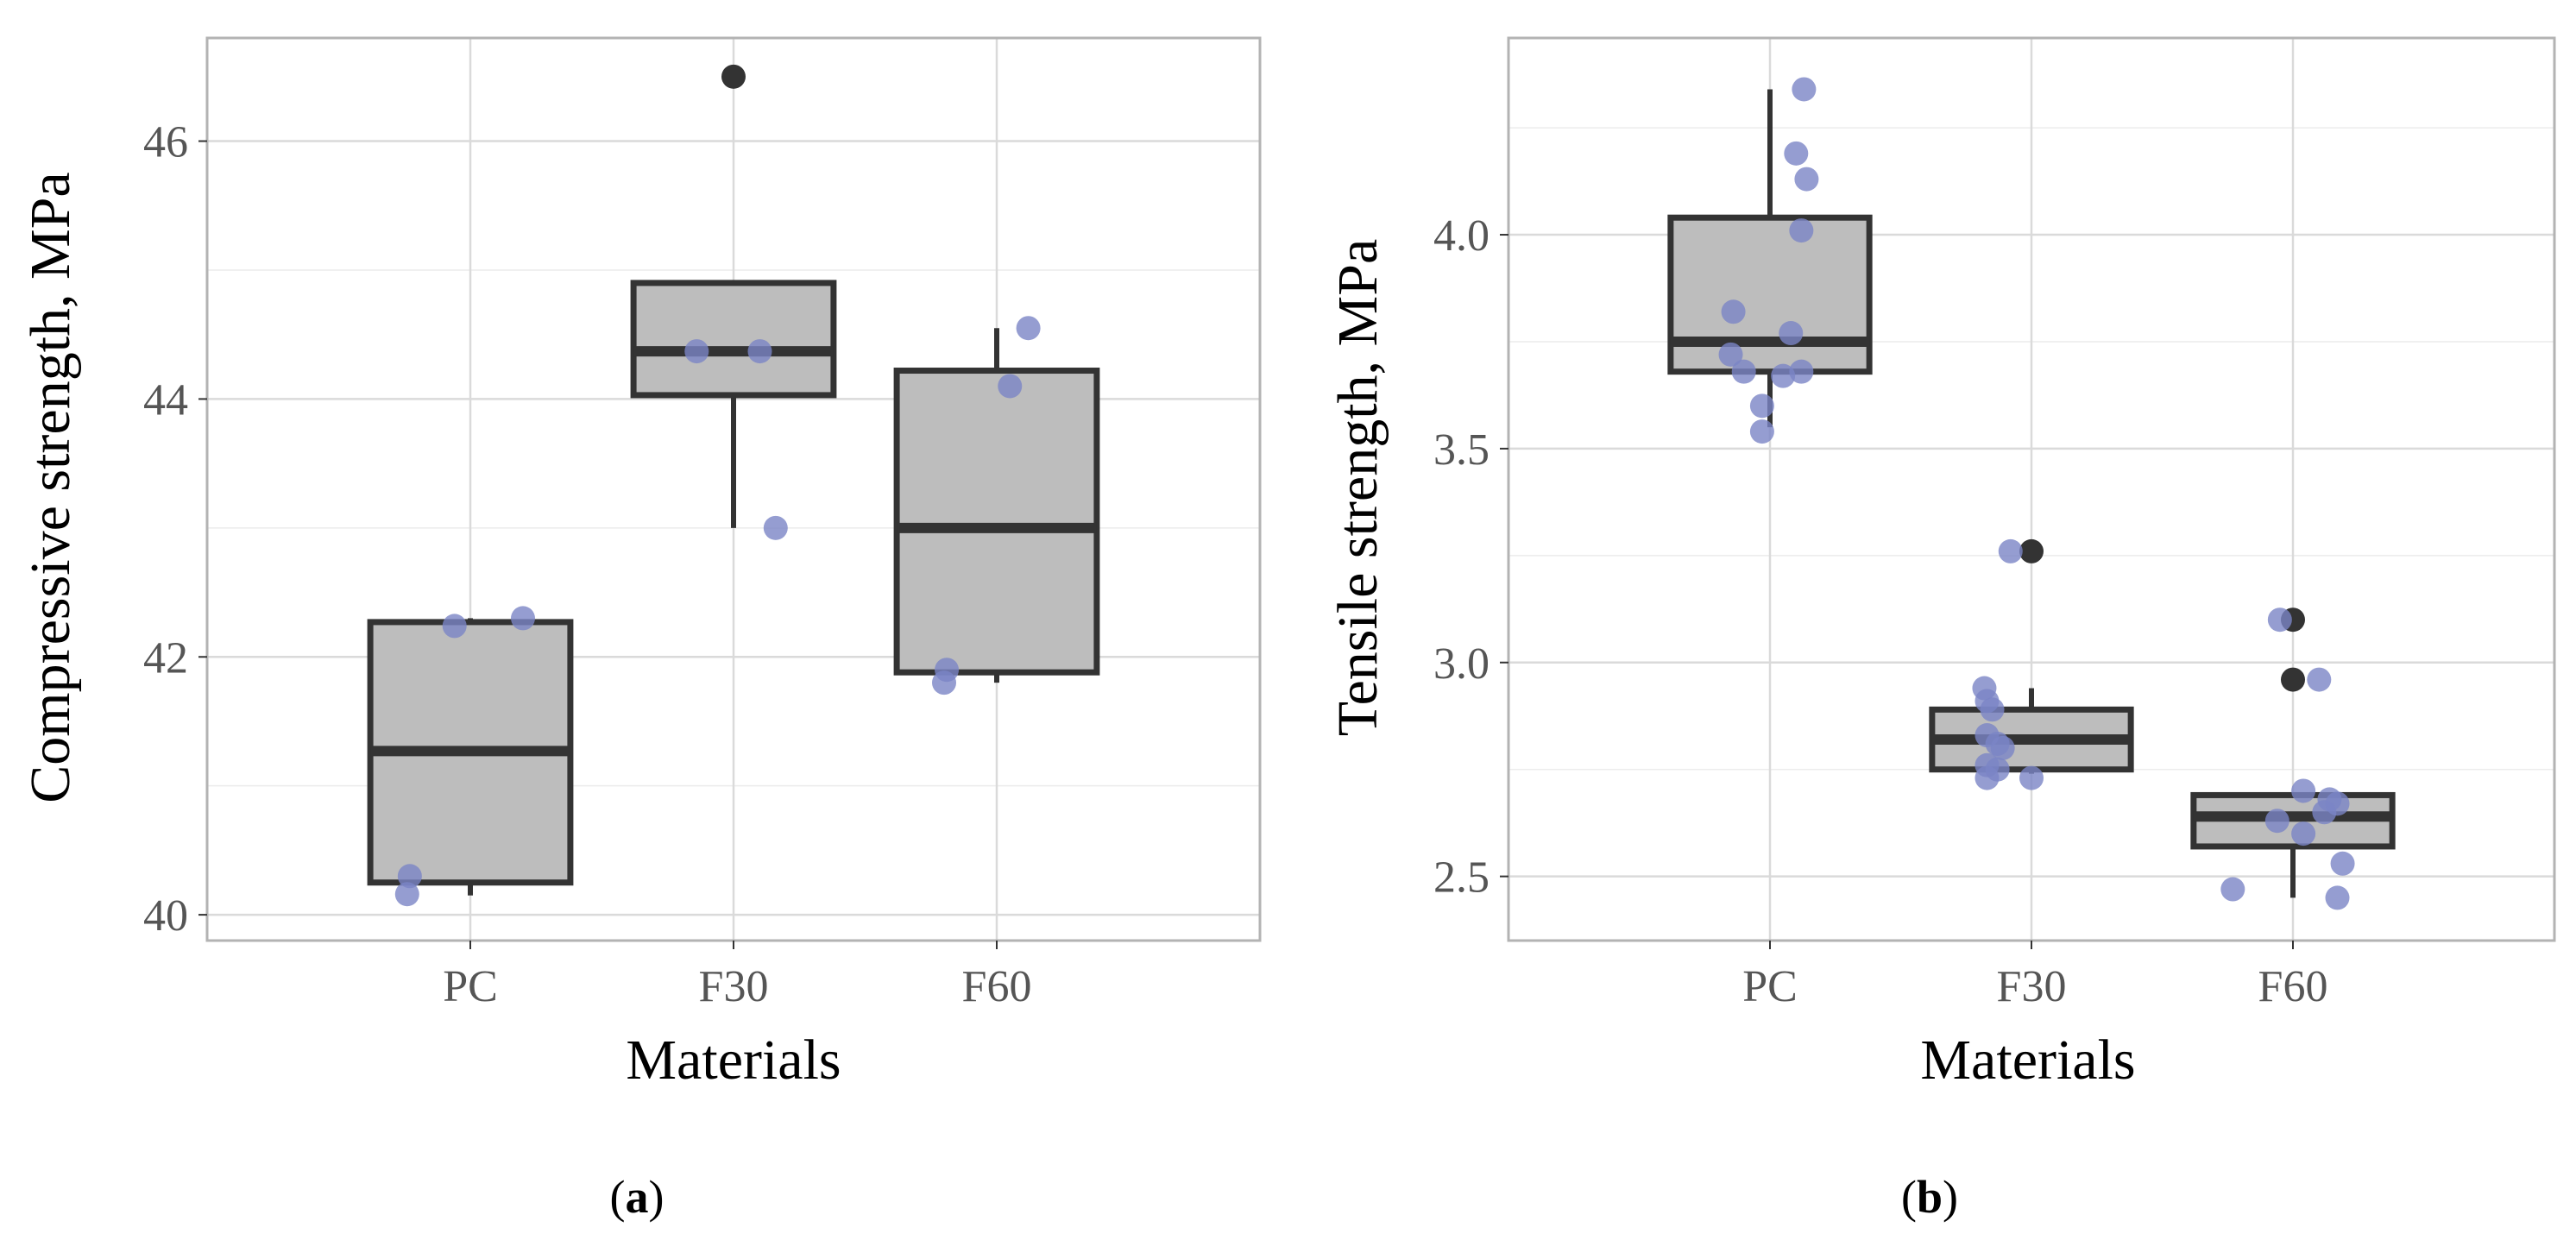 Image resolution: width=2576 pixels, height=1240 pixels. Describe the element at coordinates (618, 1197) in the screenshot. I see `caption-a-open: (` at that location.